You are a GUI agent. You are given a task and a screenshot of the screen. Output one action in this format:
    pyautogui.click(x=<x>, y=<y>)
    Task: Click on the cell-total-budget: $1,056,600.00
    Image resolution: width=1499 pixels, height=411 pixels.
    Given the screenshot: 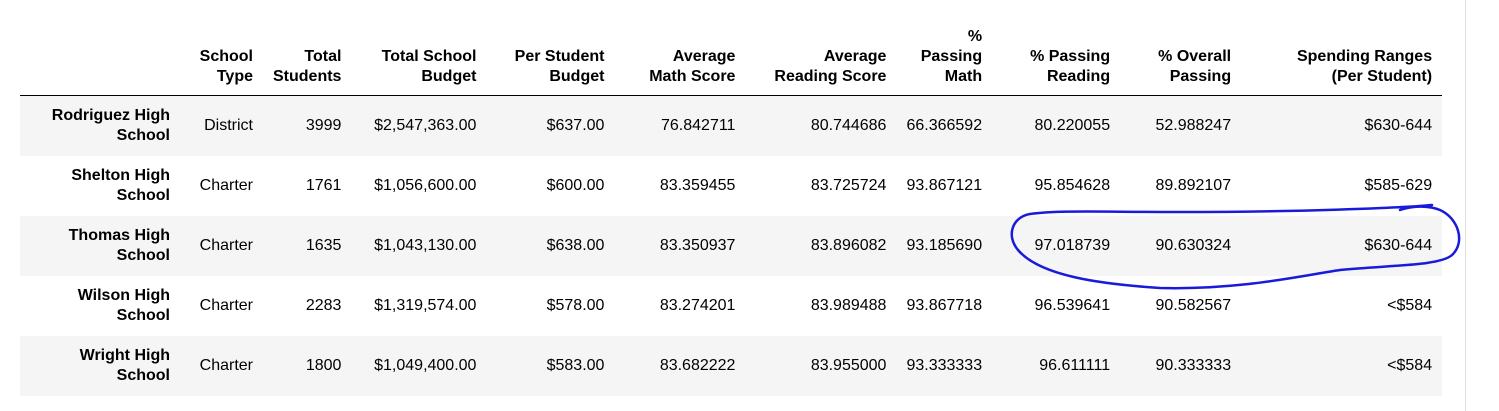 What is the action you would take?
    pyautogui.click(x=425, y=185)
    